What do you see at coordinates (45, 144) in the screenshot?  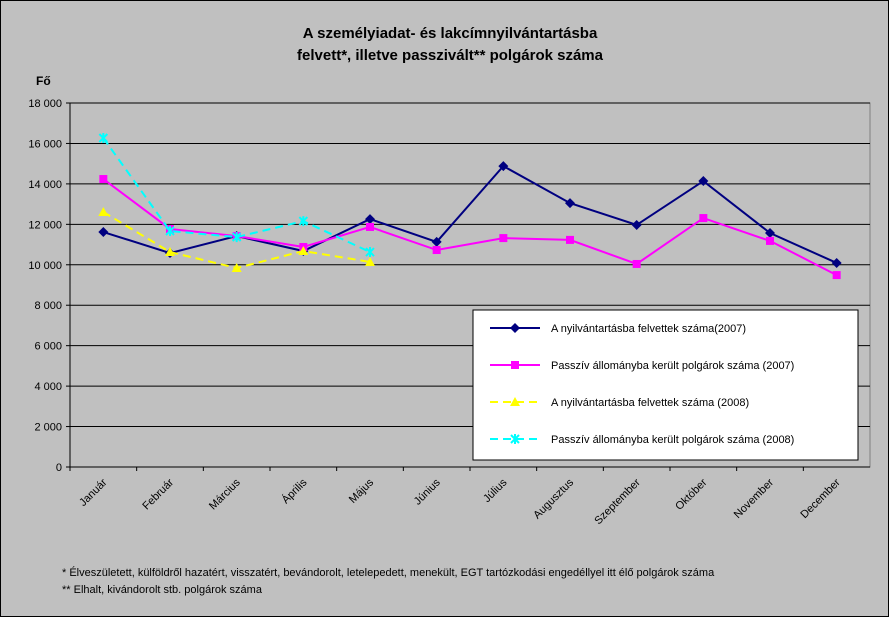 I see `y-tick-label: 16 000` at bounding box center [45, 144].